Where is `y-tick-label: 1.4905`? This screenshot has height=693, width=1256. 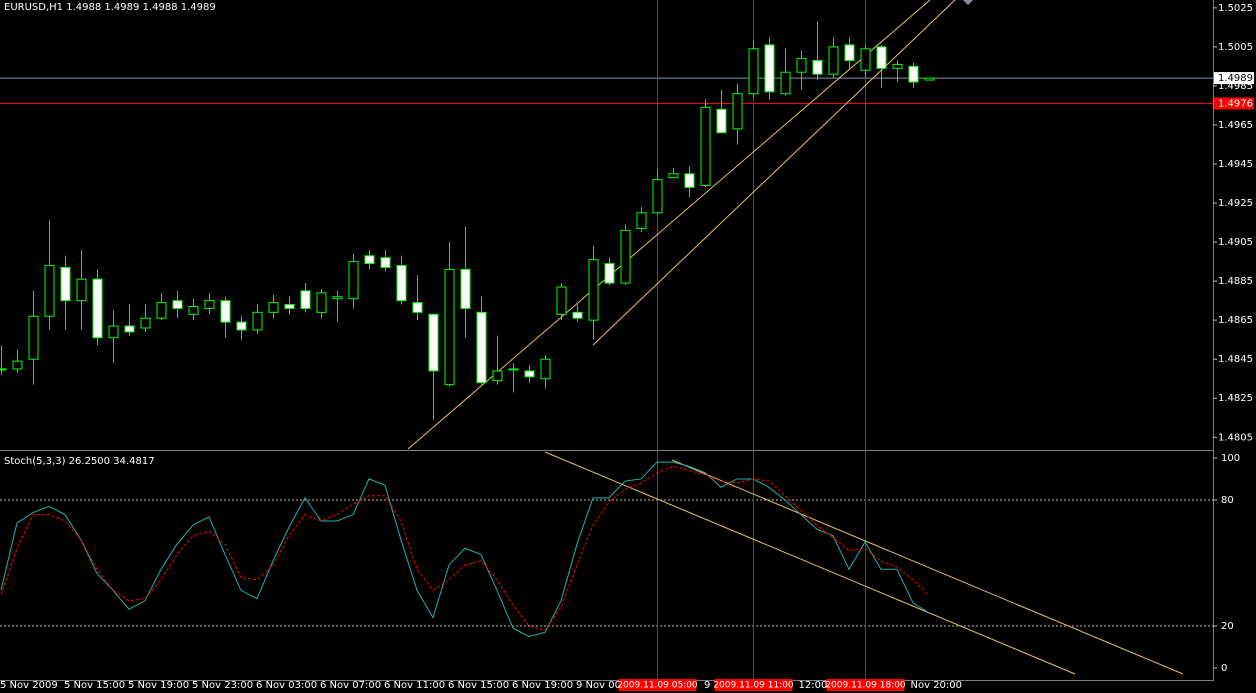
y-tick-label: 1.4905 is located at coordinates (1235, 242).